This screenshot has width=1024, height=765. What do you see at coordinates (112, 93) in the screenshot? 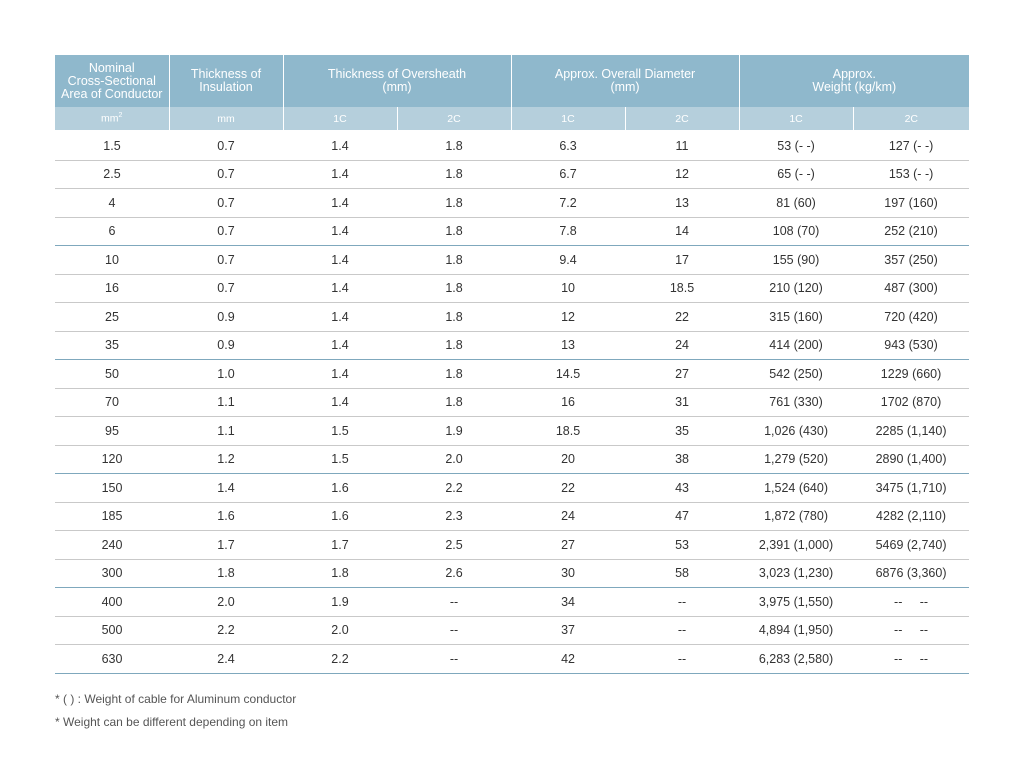
I see `header-area-line3: Area of Conductor` at bounding box center [112, 93].